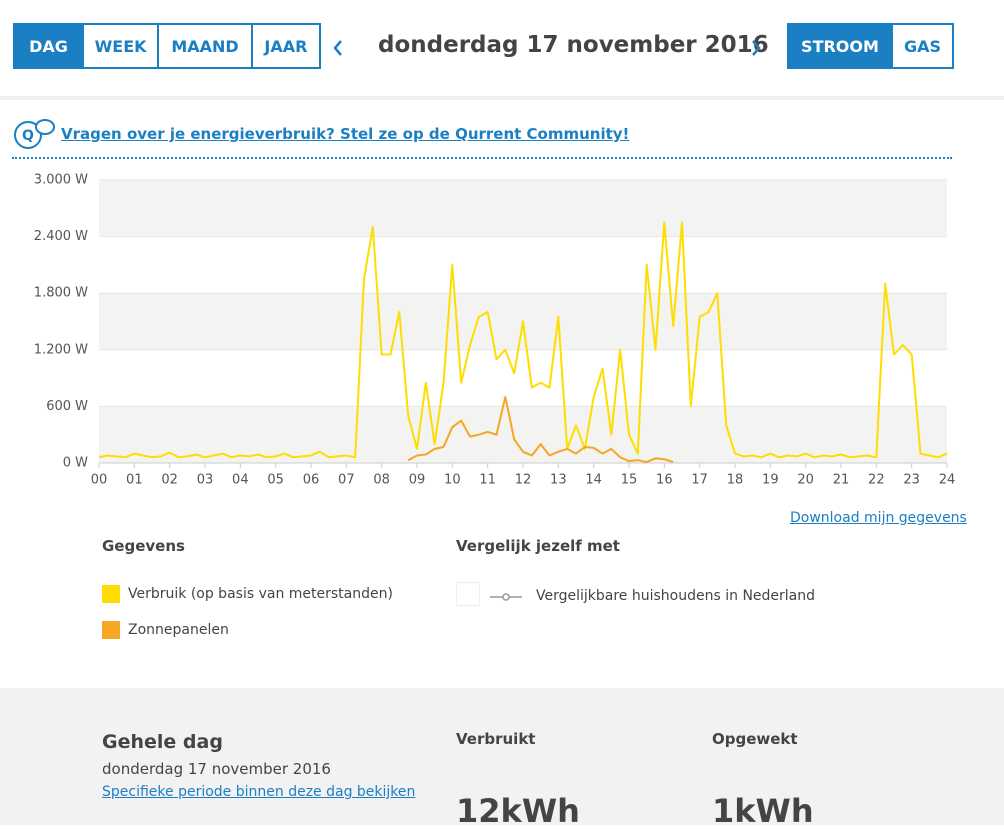 This screenshot has width=1004, height=830. What do you see at coordinates (260, 594) in the screenshot?
I see `legend-label: Verbruik (op basis van meterstanden)` at bounding box center [260, 594].